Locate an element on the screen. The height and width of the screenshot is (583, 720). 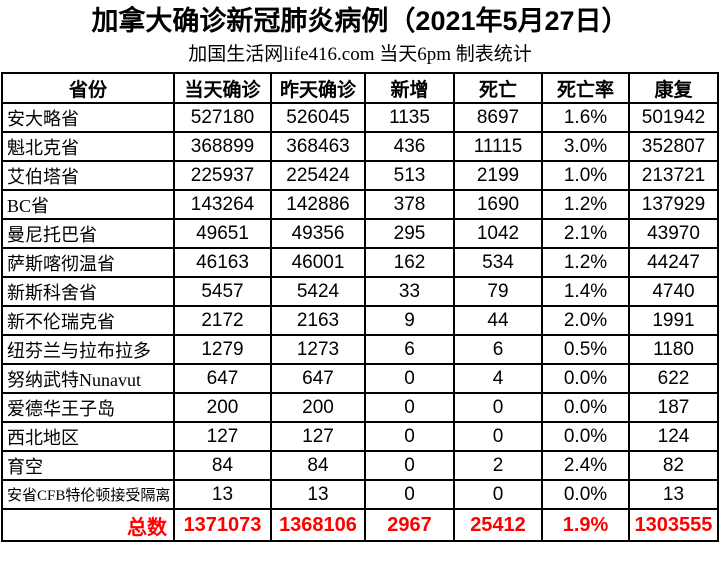
value-cell: 213721 is located at coordinates (673, 175).